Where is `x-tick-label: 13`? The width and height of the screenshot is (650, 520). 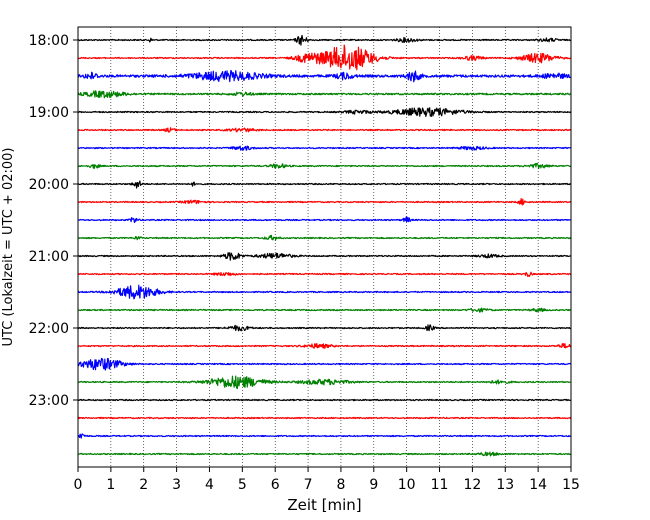
x-tick-label: 13 is located at coordinates (505, 485).